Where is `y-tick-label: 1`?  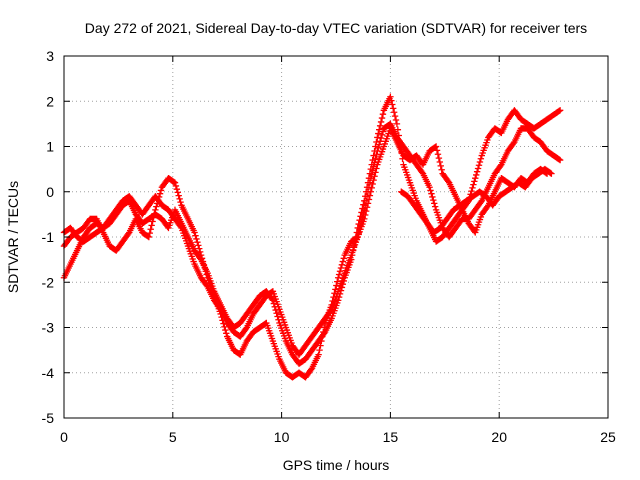 y-tick-label: 1 is located at coordinates (50, 147).